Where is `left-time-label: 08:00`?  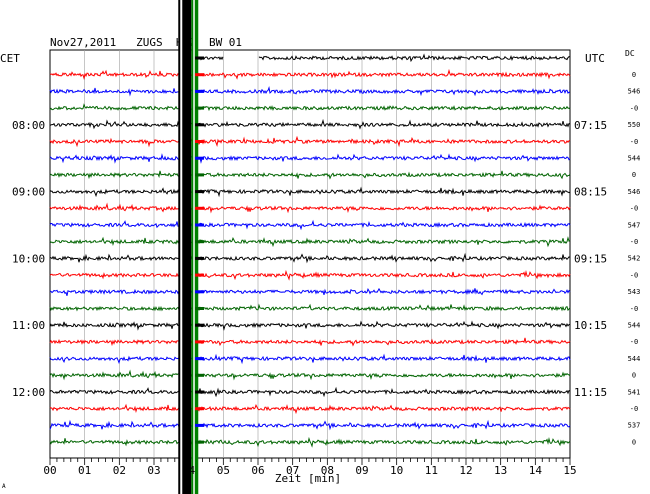 left-time-label: 08:00 is located at coordinates (28, 125).